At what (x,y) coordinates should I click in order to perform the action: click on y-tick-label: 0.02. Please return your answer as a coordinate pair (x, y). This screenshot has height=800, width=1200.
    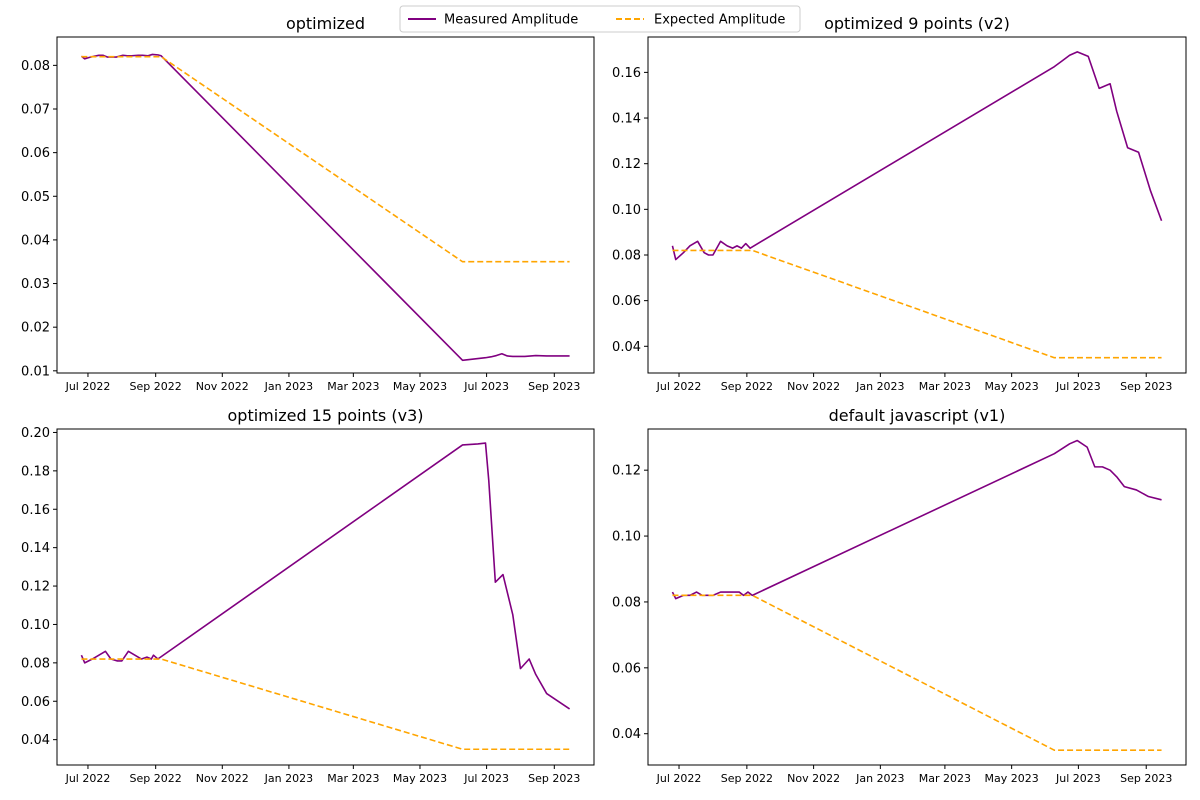
    Looking at the image, I should click on (35, 328).